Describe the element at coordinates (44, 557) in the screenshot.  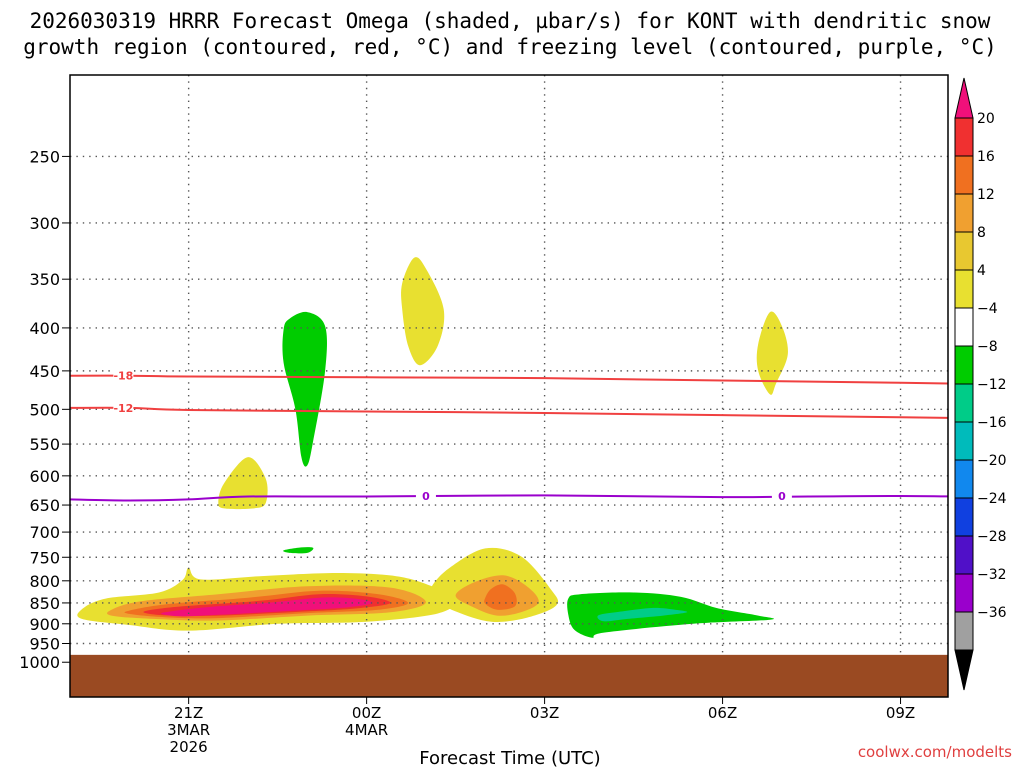
I see `y-tick-label: 750` at that location.